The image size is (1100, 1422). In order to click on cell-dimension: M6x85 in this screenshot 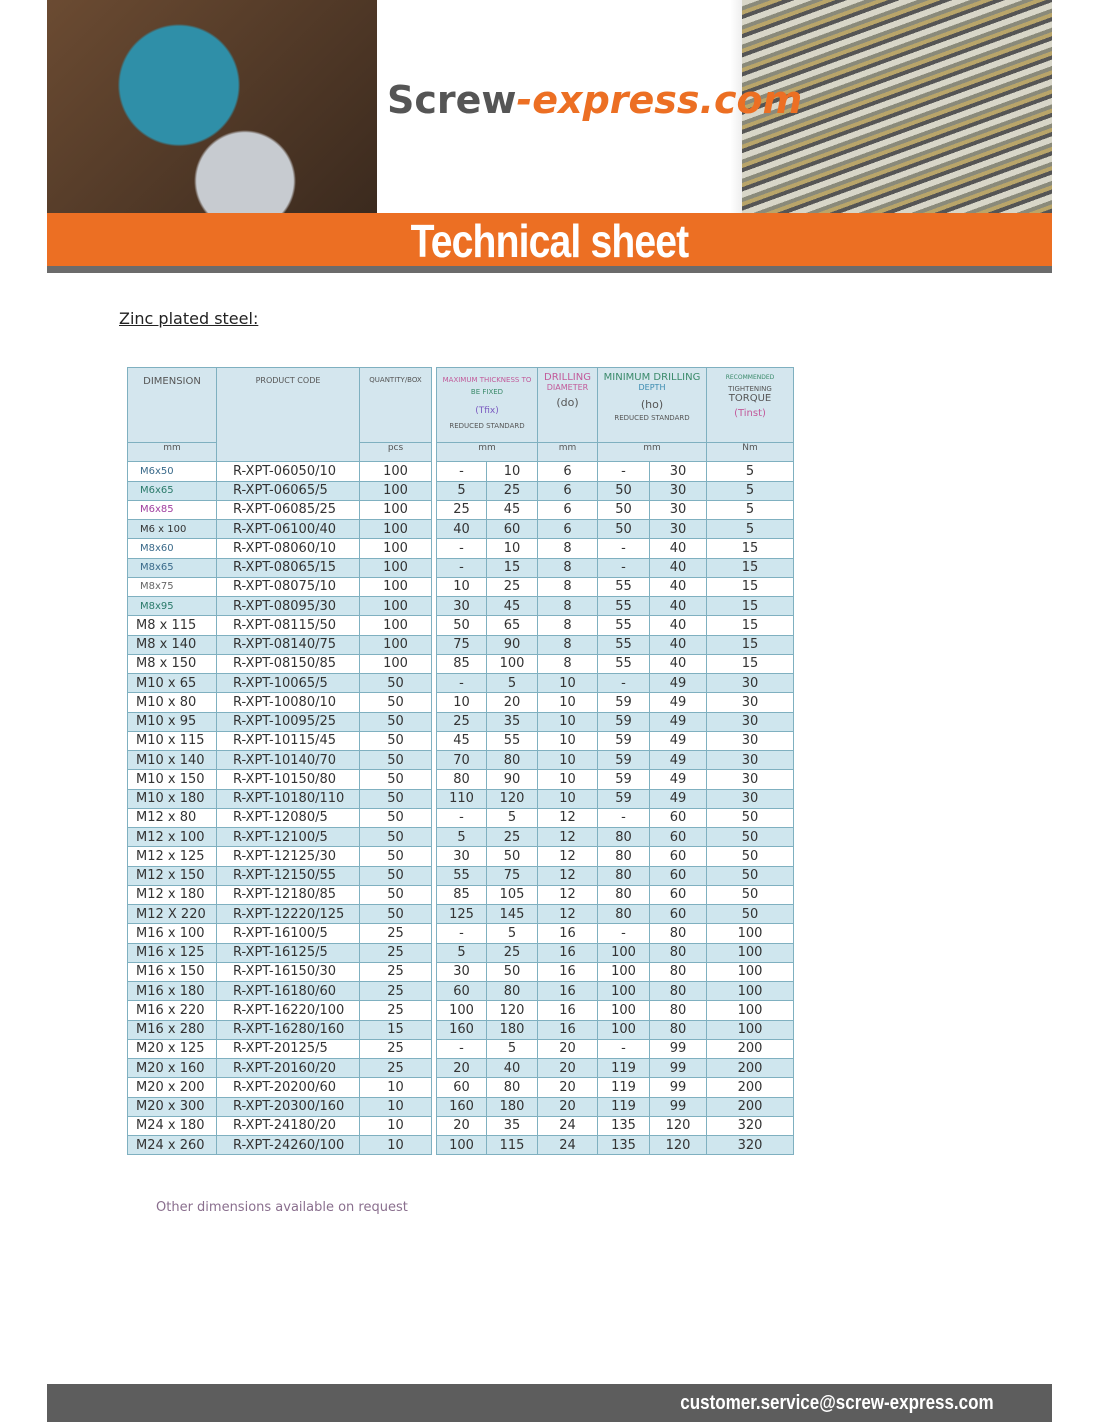, I will do `click(172, 510)`.